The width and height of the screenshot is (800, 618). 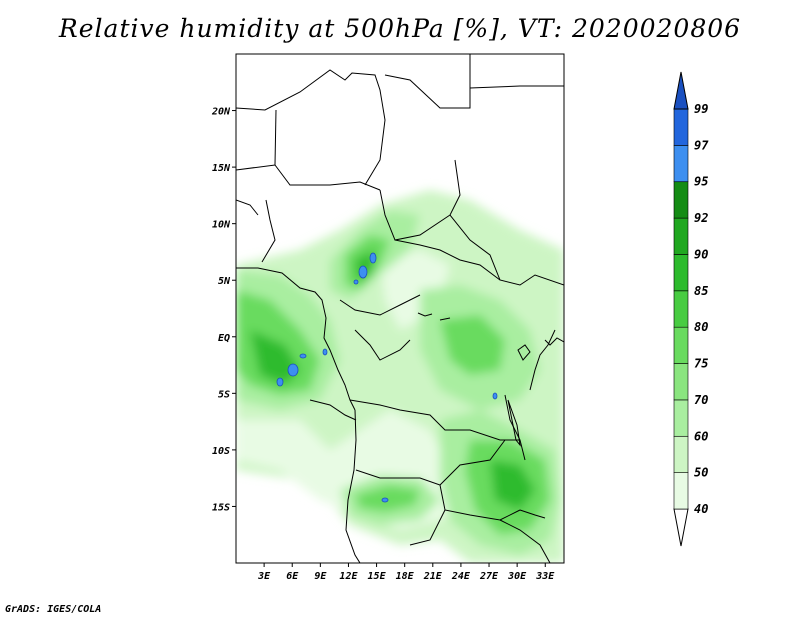 What do you see at coordinates (701, 182) in the screenshot?
I see `colorbar-label: 95` at bounding box center [701, 182].